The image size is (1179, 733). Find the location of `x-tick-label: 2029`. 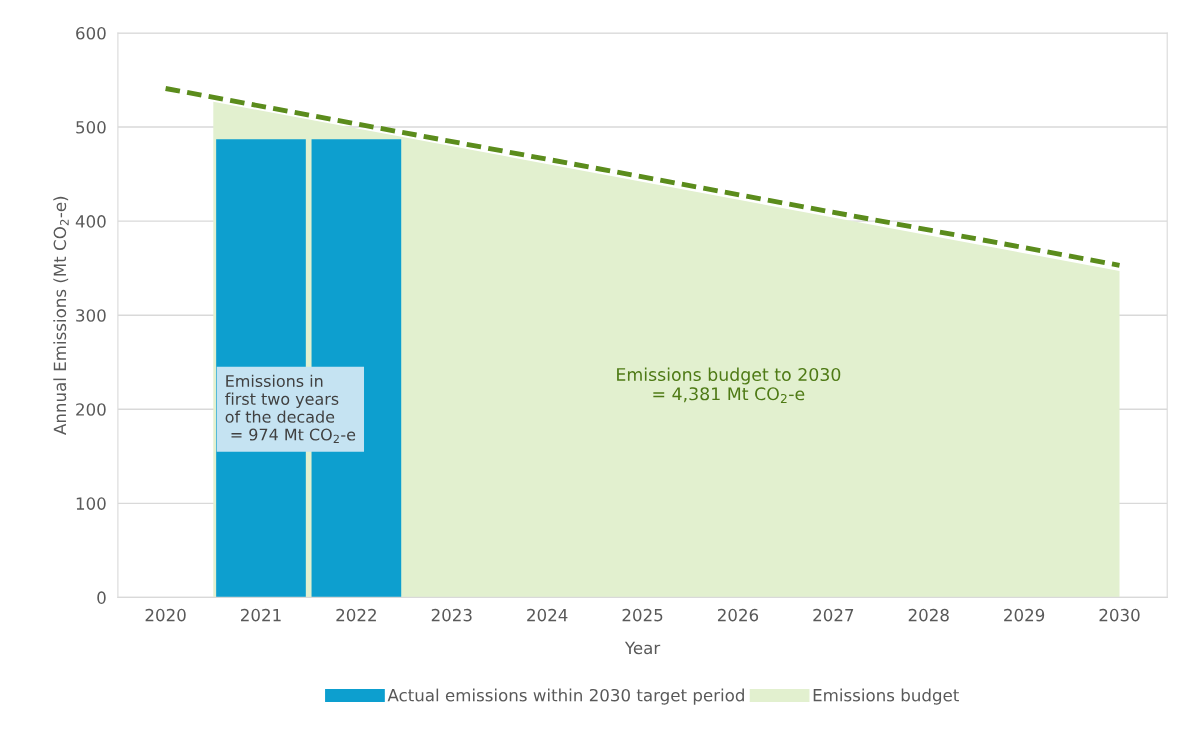

x-tick-label: 2029 is located at coordinates (1024, 615).